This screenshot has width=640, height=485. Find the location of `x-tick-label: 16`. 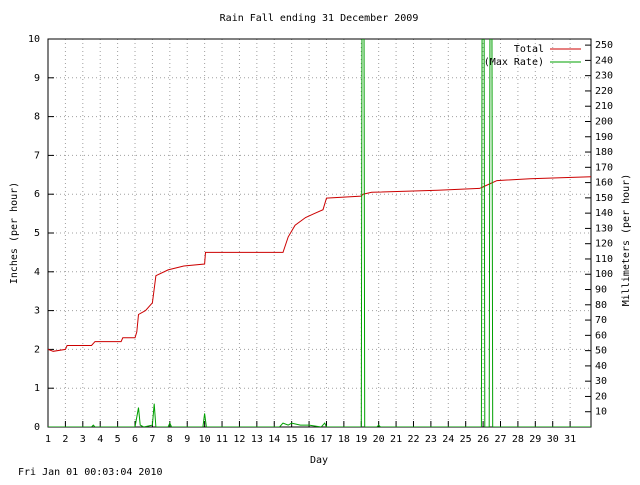

x-tick-label: 16 is located at coordinates (309, 439).